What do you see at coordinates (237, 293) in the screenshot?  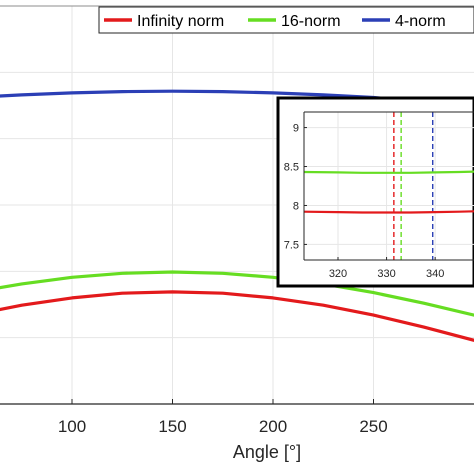 I see `series-line-16-norm` at bounding box center [237, 293].